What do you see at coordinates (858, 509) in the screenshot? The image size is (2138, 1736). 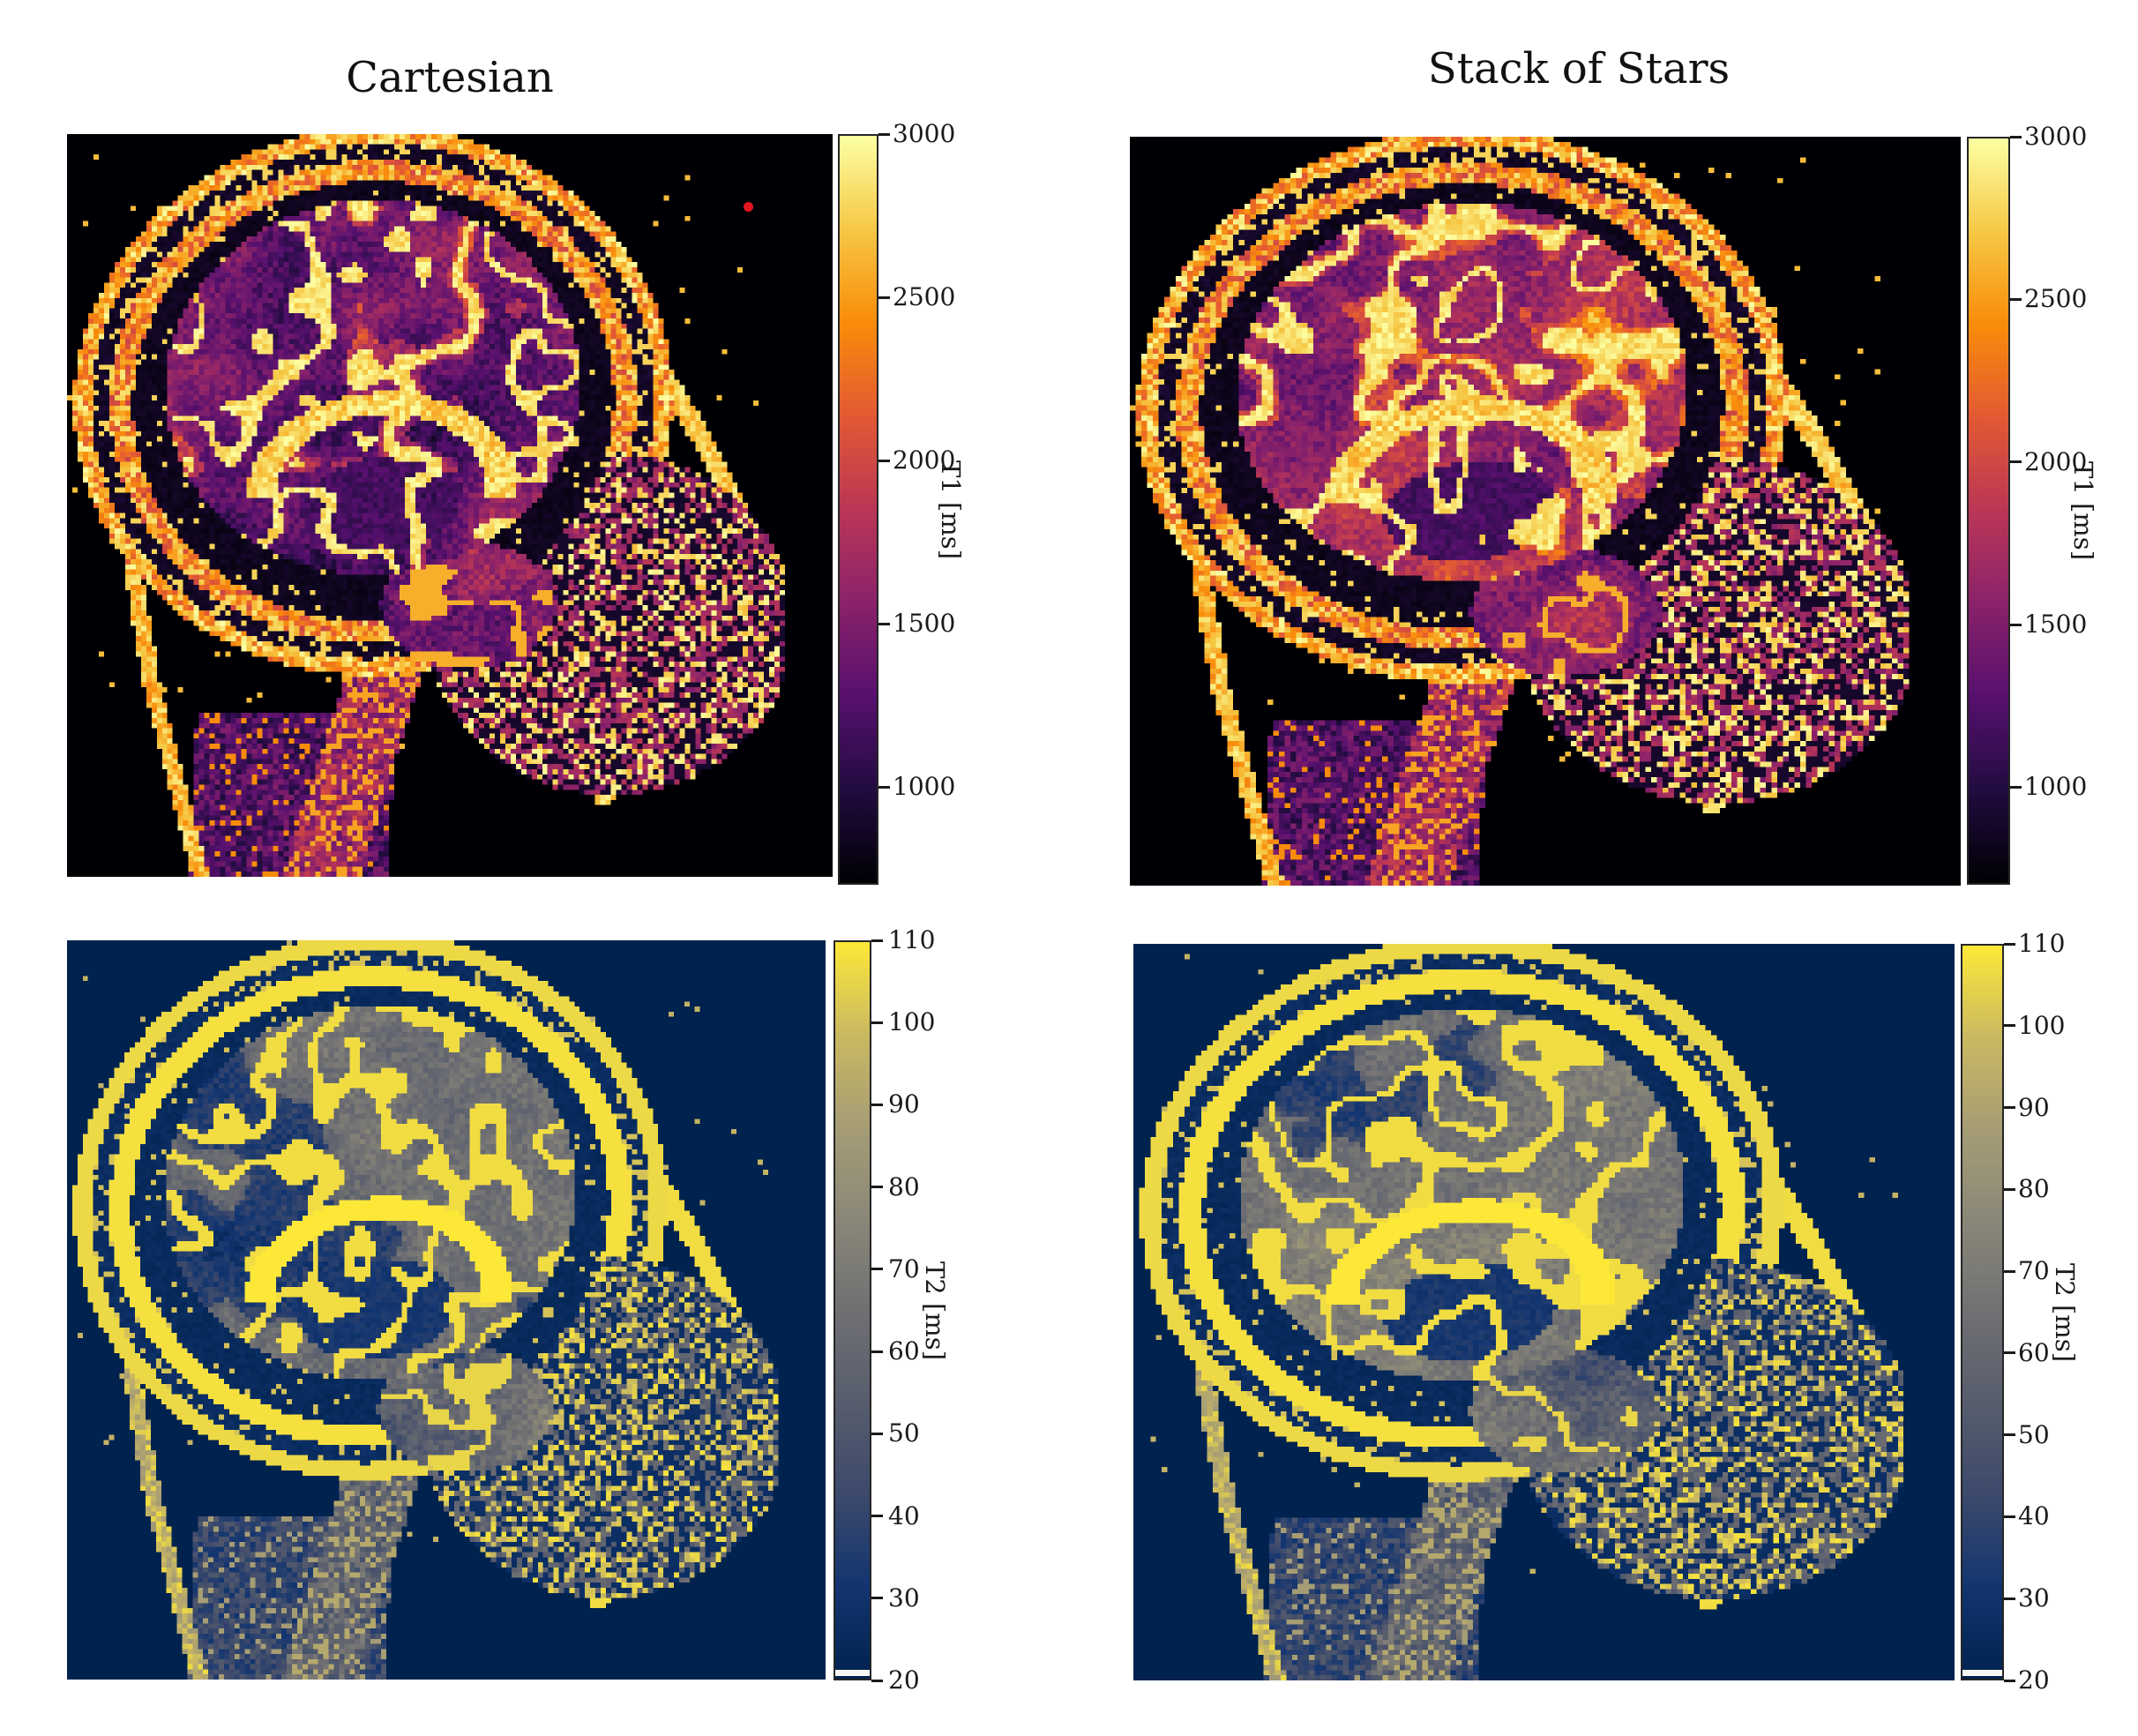 I see `t1-colorbar-left` at bounding box center [858, 509].